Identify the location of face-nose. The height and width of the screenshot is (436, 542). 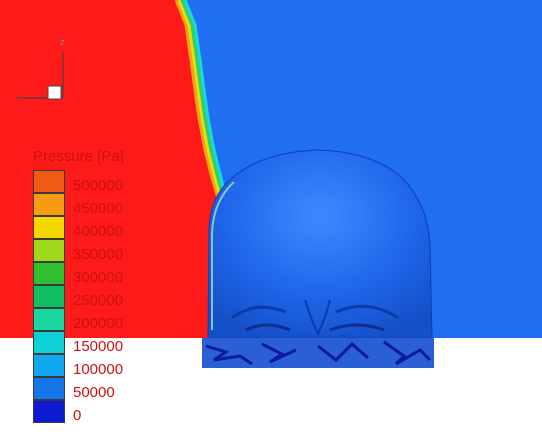
(317, 318).